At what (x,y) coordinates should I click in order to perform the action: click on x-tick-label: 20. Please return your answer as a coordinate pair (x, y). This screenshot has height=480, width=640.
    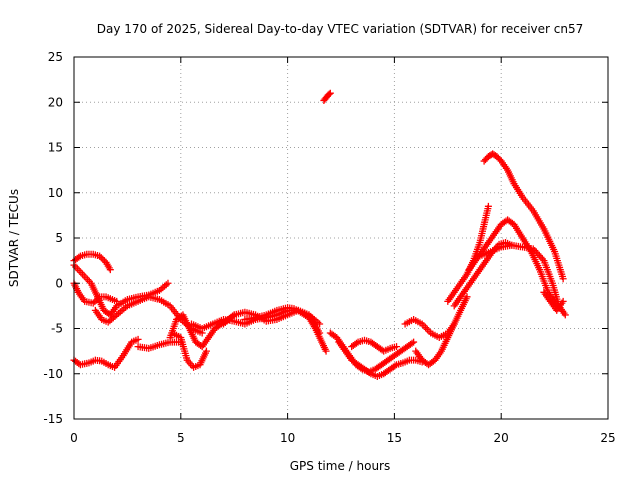
    Looking at the image, I should click on (501, 438).